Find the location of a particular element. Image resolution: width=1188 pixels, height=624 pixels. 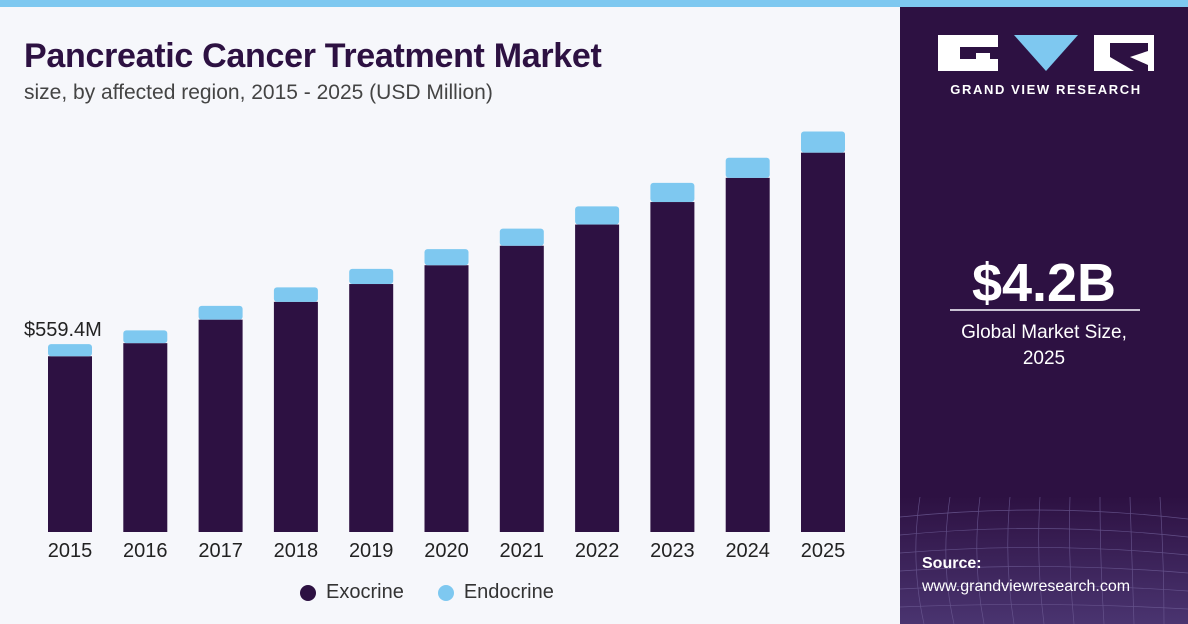

x-tick-label-2025: 2025 is located at coordinates (823, 551).